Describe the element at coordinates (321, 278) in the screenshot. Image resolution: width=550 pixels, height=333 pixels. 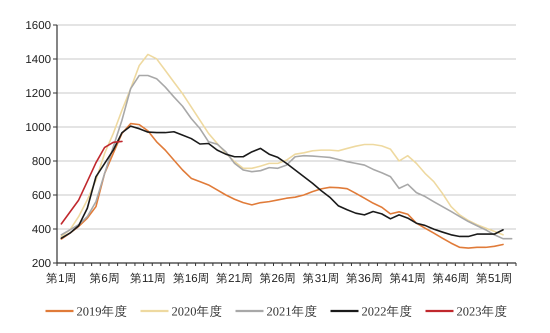
I see `x-tick-label: 第31周` at that location.